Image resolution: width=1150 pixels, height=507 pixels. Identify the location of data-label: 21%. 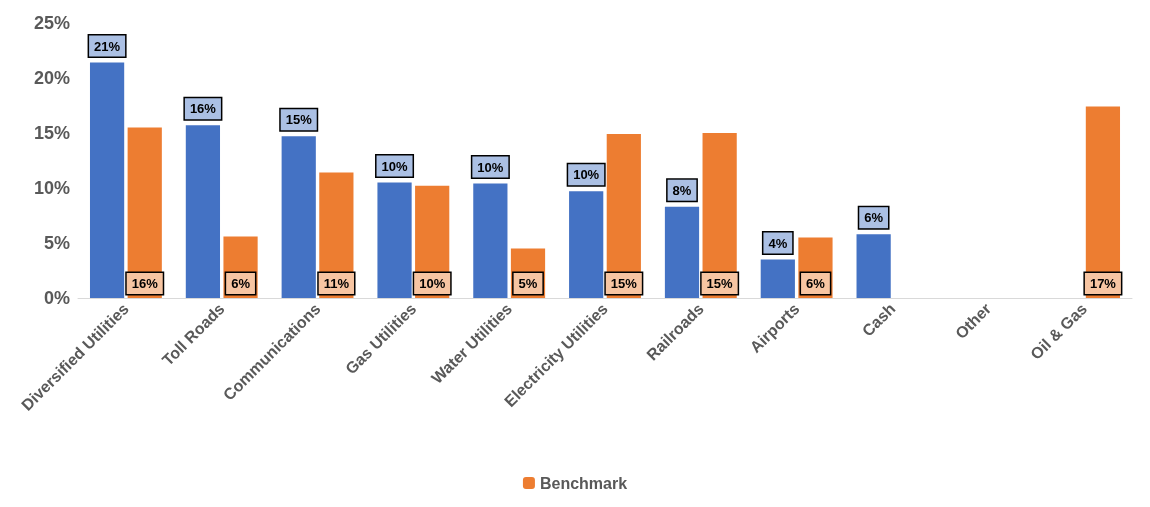
(107, 46).